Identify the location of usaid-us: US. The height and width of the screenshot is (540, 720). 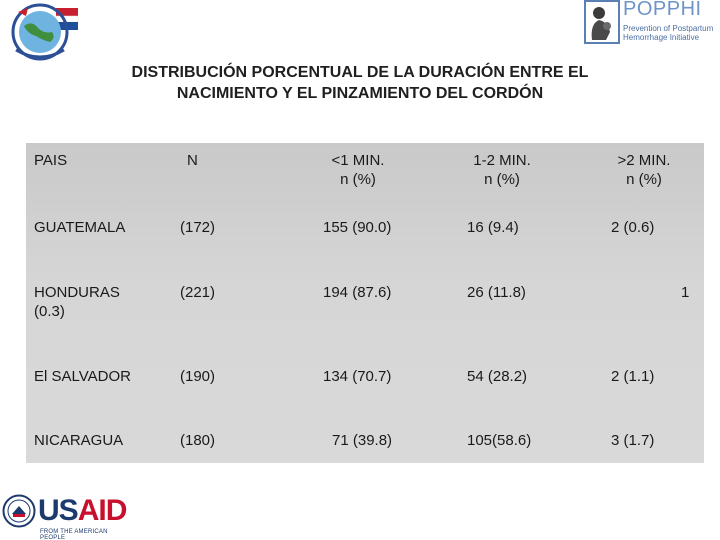
(58, 510).